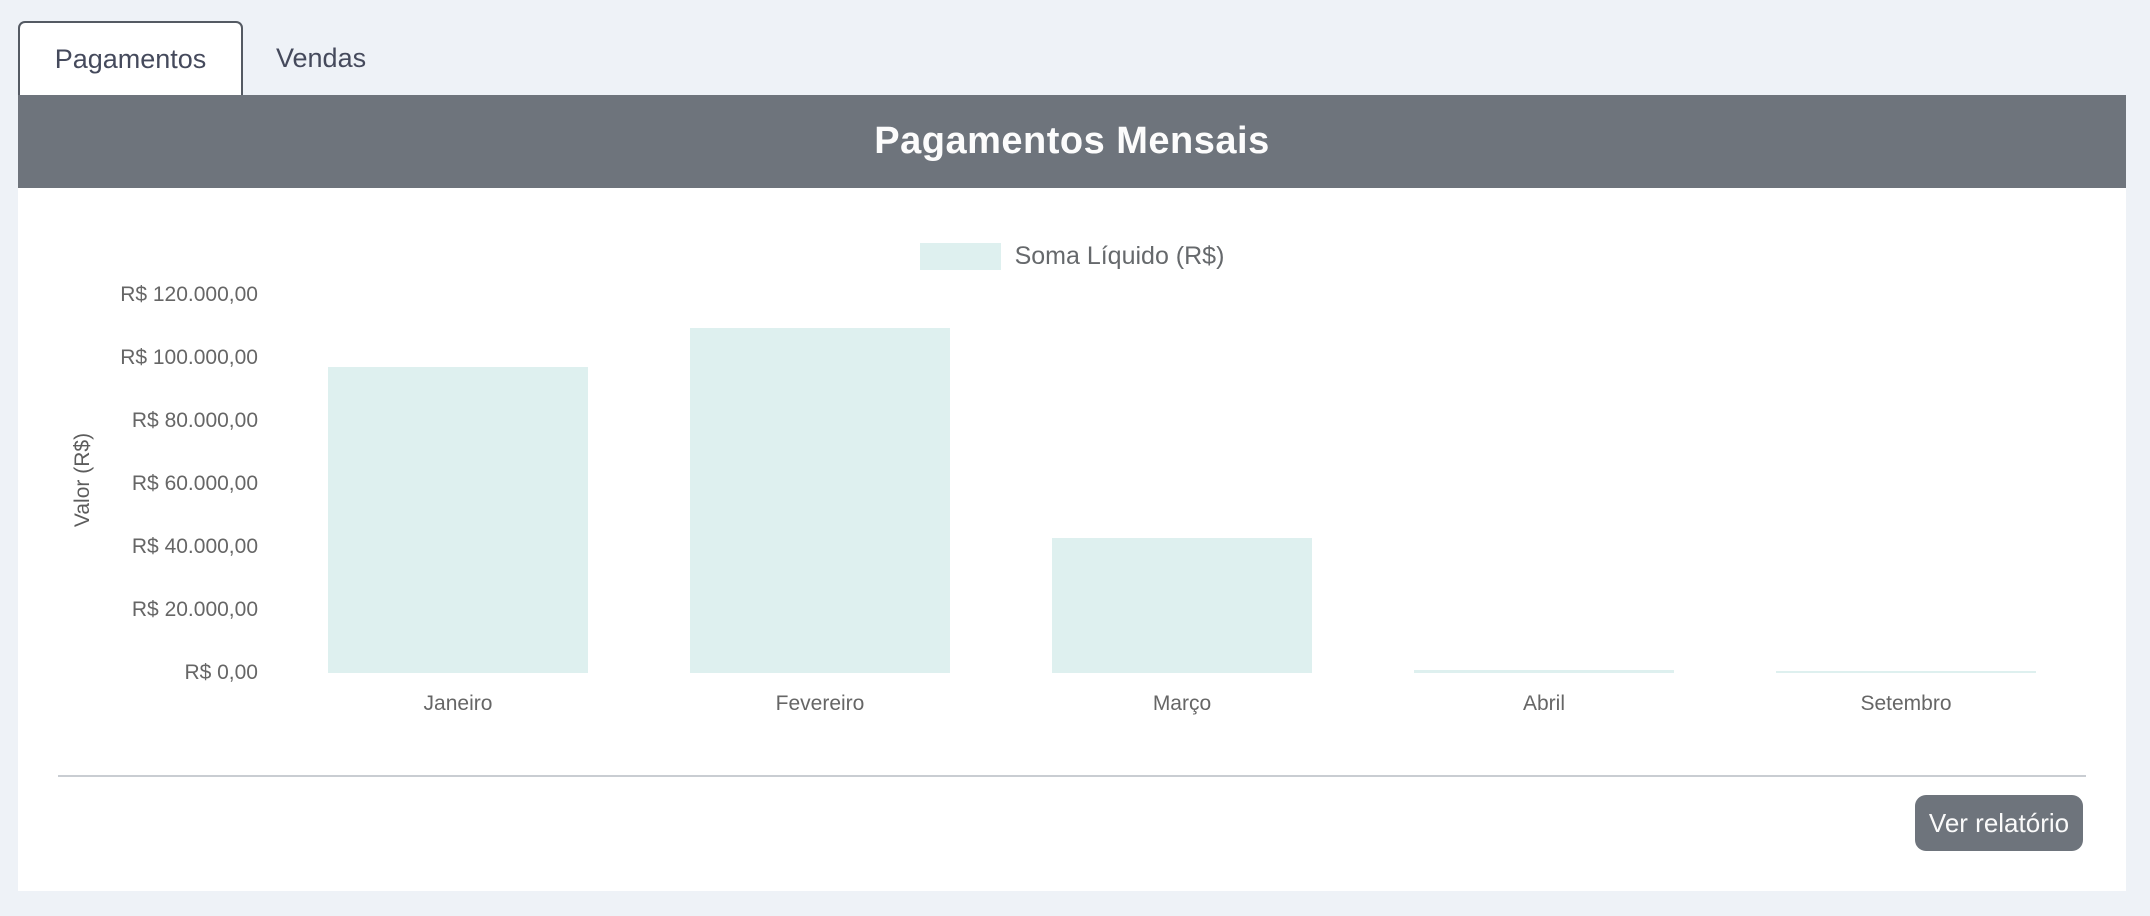 The width and height of the screenshot is (2150, 916). I want to click on chart-legend: Soma Líquido (R$), so click(1072, 256).